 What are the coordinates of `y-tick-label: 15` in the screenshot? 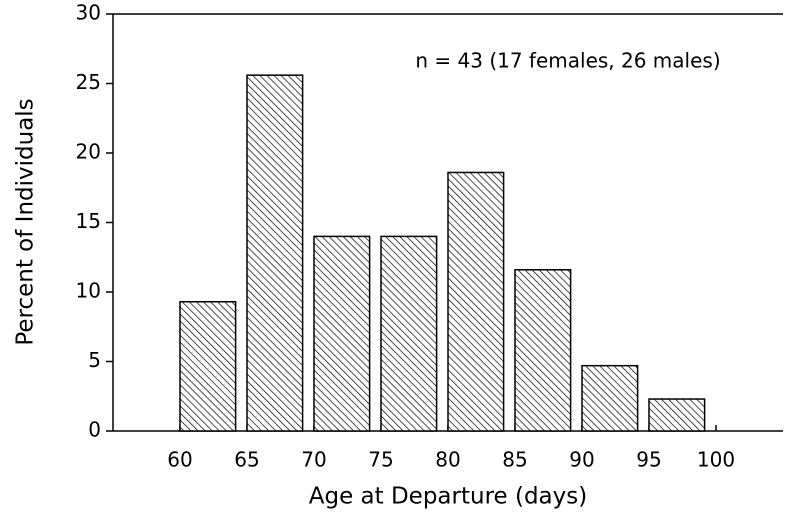 It's located at (88, 221).